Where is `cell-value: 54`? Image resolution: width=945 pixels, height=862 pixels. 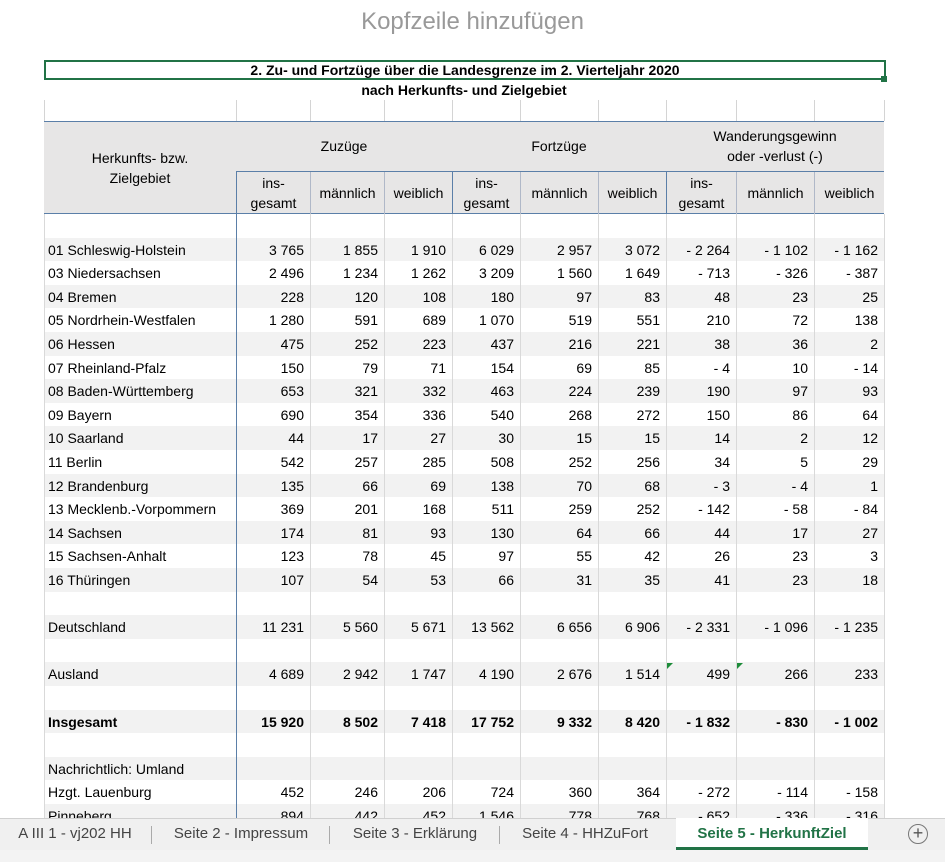 cell-value: 54 is located at coordinates (370, 580).